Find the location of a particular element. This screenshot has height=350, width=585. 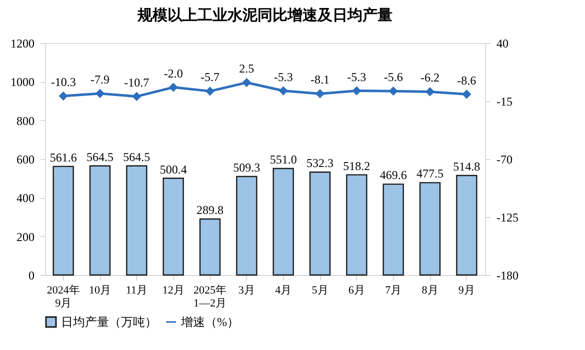

legend-label: 增速（%） is located at coordinates (209, 322).